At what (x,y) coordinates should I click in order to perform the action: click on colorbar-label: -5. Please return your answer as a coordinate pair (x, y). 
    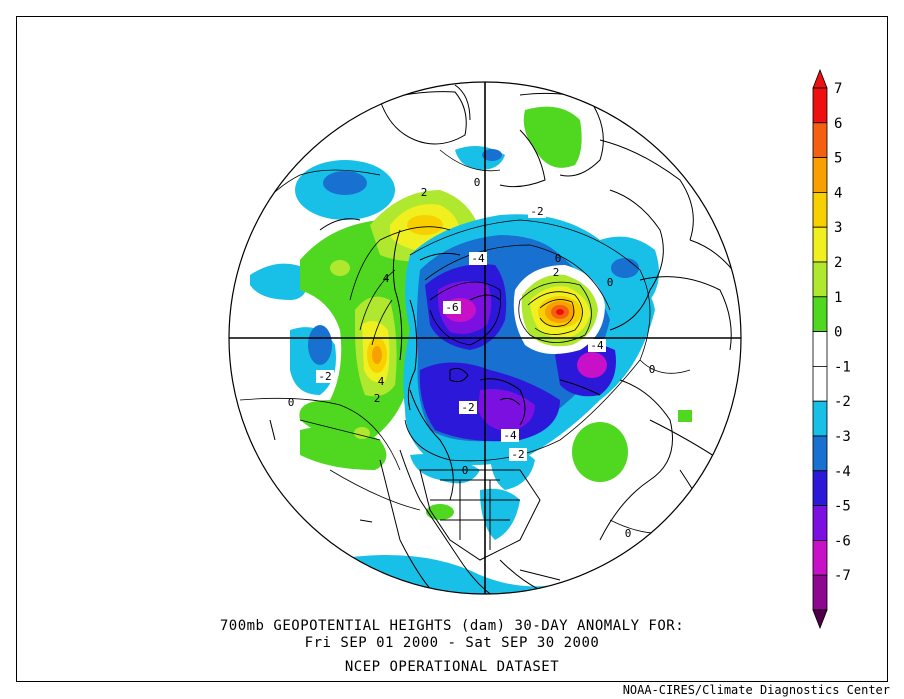
    Looking at the image, I should click on (842, 507).